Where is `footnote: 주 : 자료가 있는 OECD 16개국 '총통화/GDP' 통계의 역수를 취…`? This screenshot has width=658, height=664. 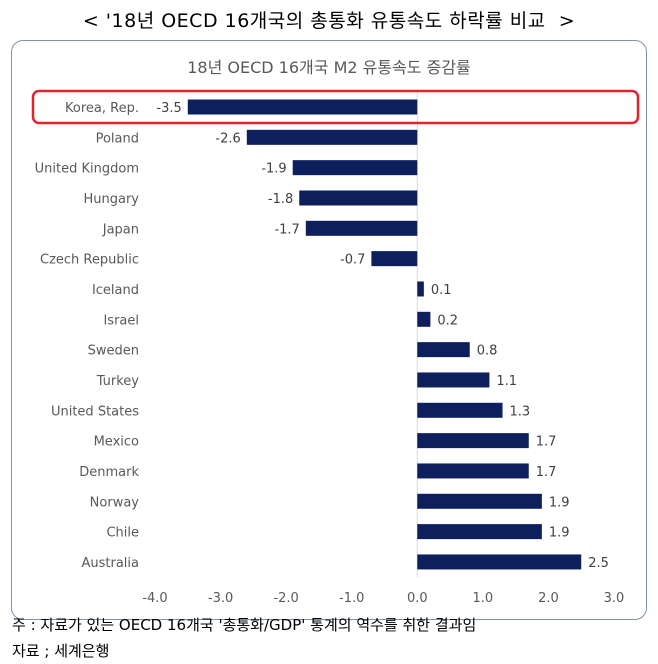
footnote: 주 : 자료가 있는 OECD 16개국 '총통화/GDP' 통계의 역수를 취… is located at coordinates (244, 625).